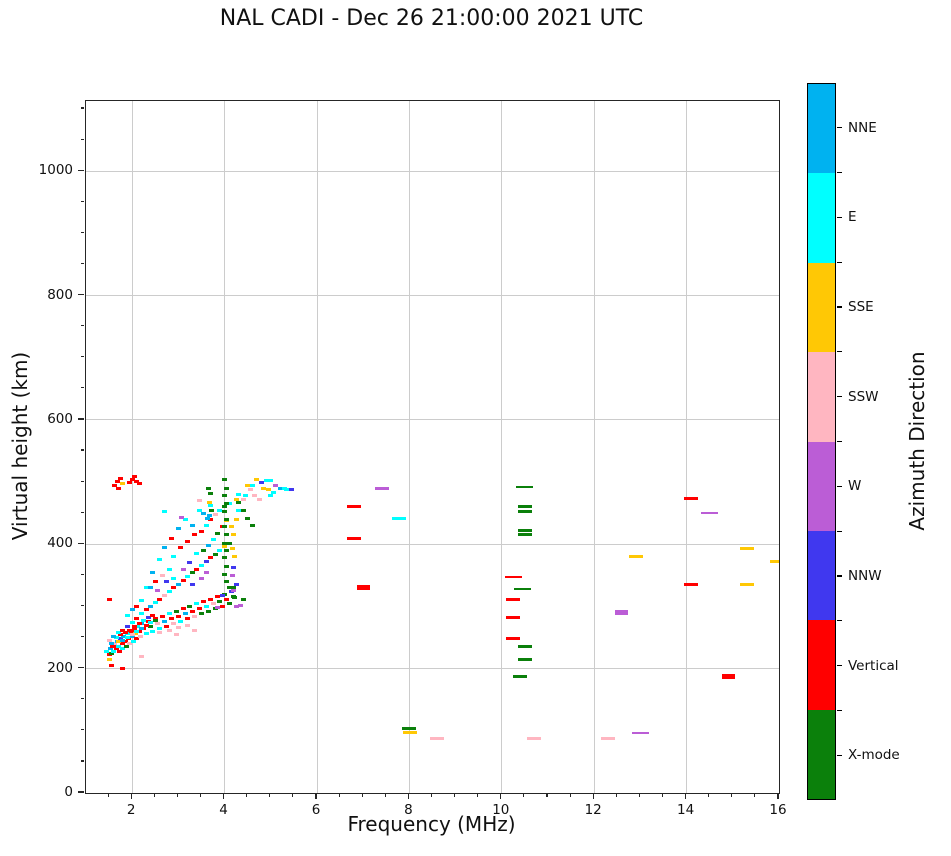  What do you see at coordinates (821, 665) in the screenshot?
I see `colorbar-segment-vertical` at bounding box center [821, 665].